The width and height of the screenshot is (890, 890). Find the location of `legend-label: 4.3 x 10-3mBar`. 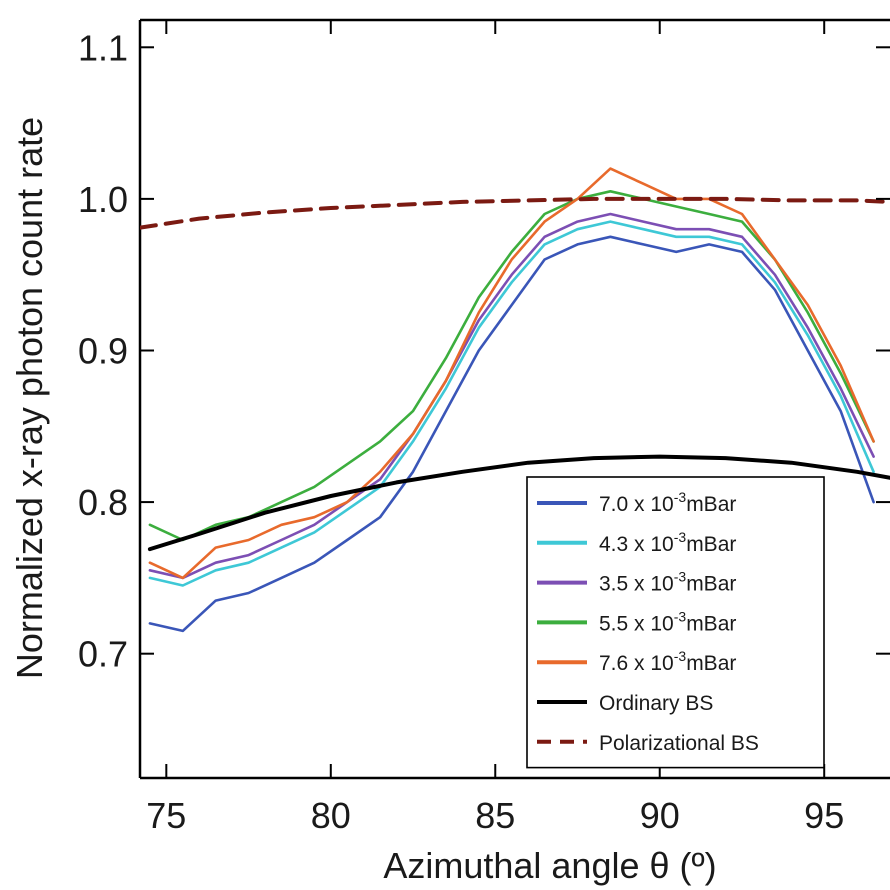

legend-label: 4.3 x 10-3mBar is located at coordinates (667, 542).